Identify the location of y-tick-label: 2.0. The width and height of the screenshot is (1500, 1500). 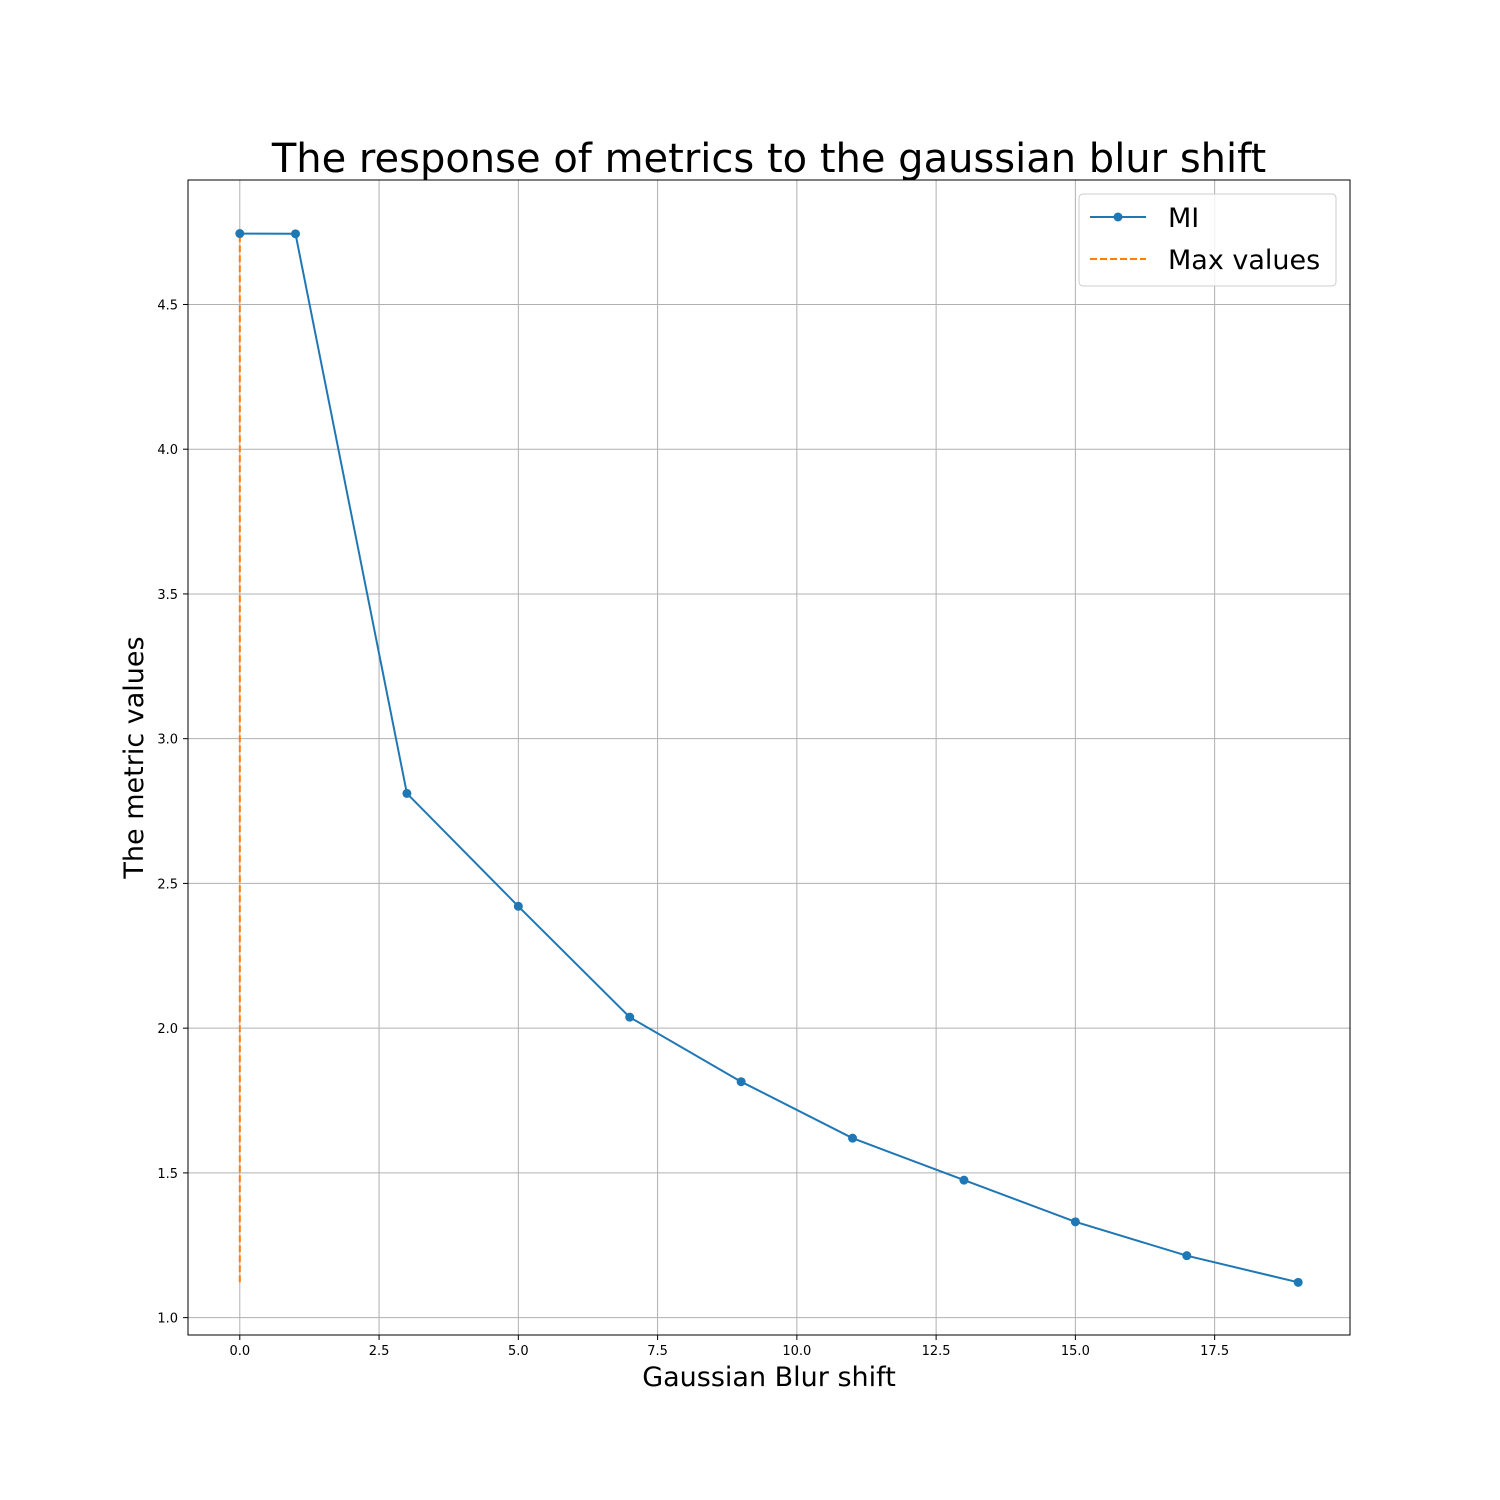
(167, 1029).